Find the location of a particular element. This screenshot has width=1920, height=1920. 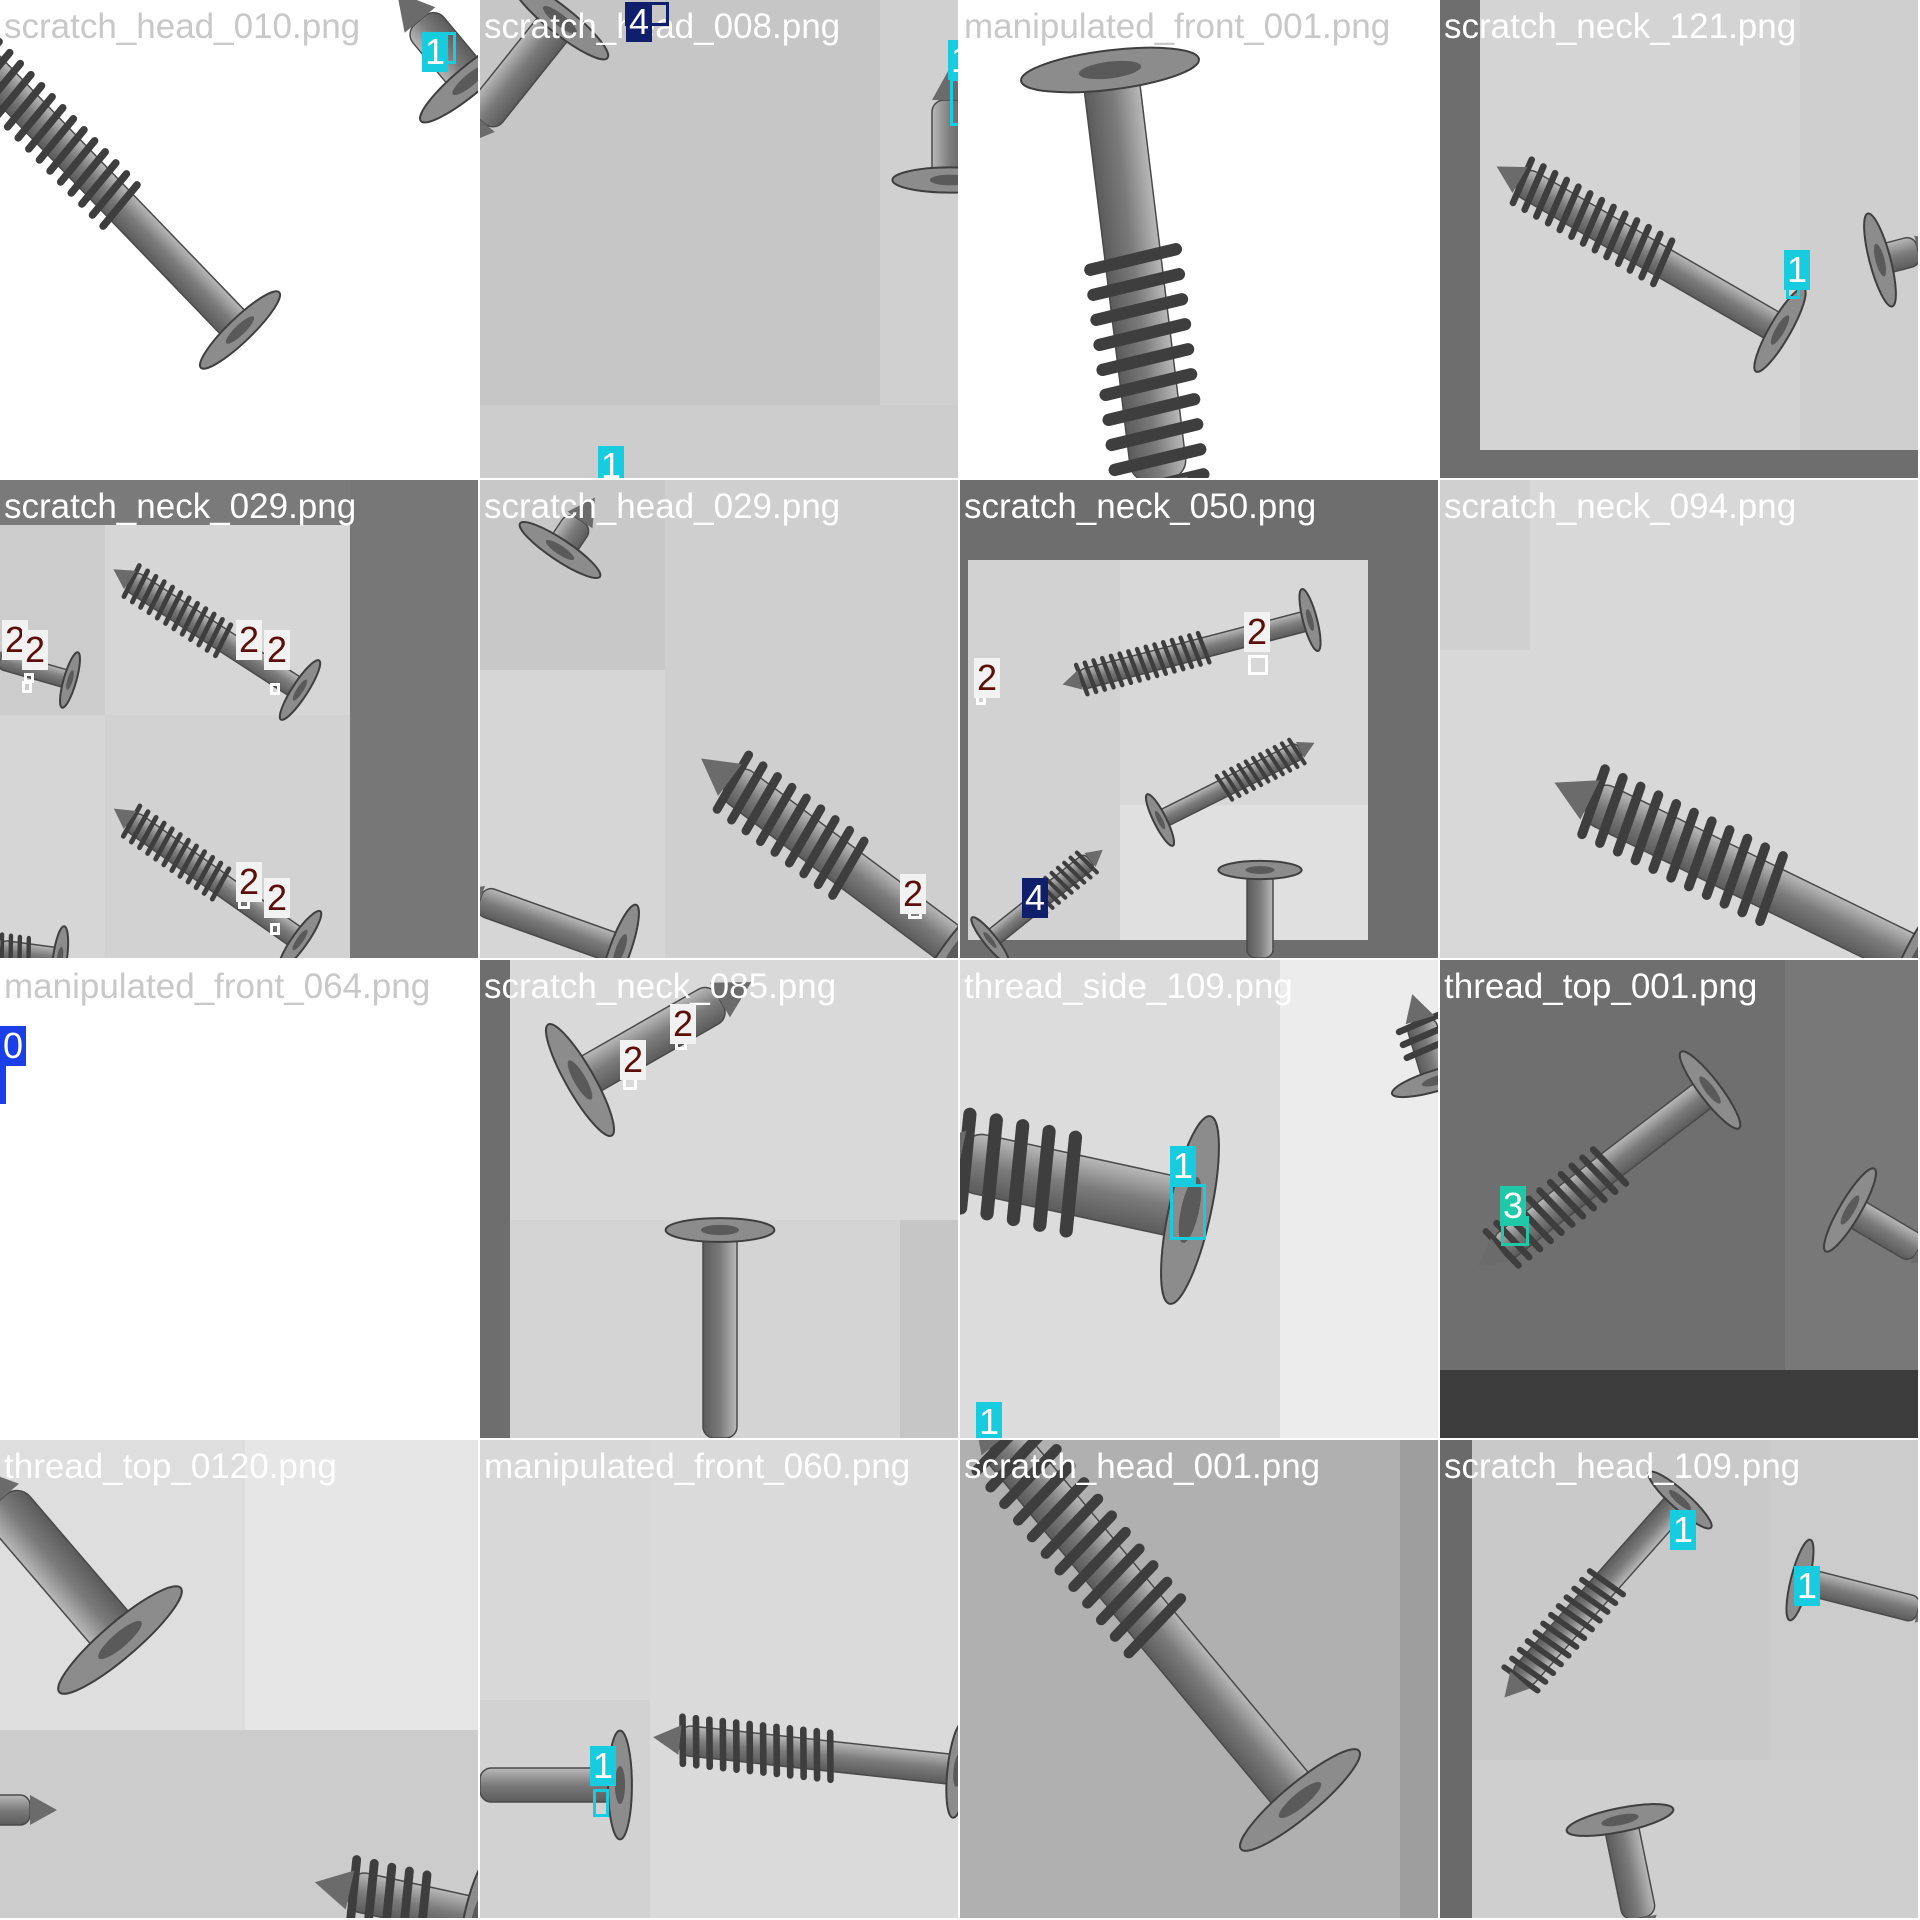

mosaic-tile: scratch_head_029.png 2 is located at coordinates (719, 719).